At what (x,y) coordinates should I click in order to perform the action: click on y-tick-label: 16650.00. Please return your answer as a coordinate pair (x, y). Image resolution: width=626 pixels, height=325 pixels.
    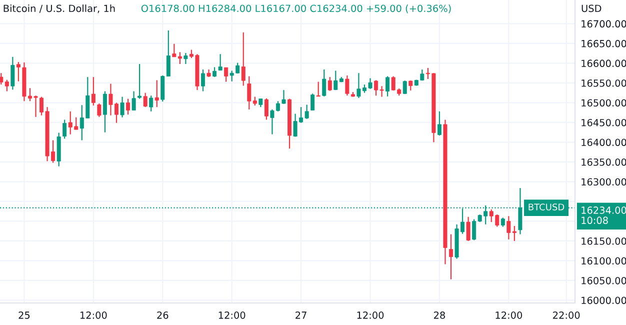
    Looking at the image, I should click on (604, 44).